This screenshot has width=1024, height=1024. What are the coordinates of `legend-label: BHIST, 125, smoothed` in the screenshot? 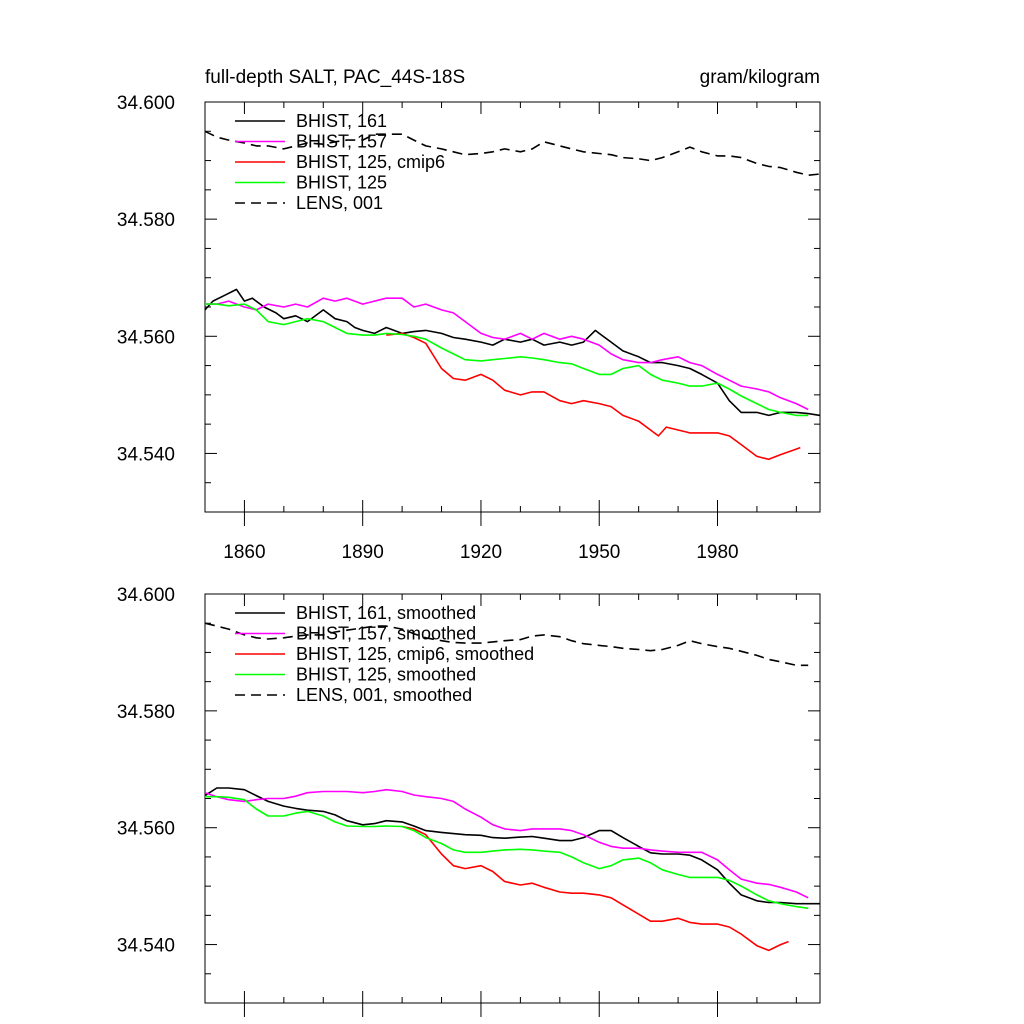 It's located at (386, 675).